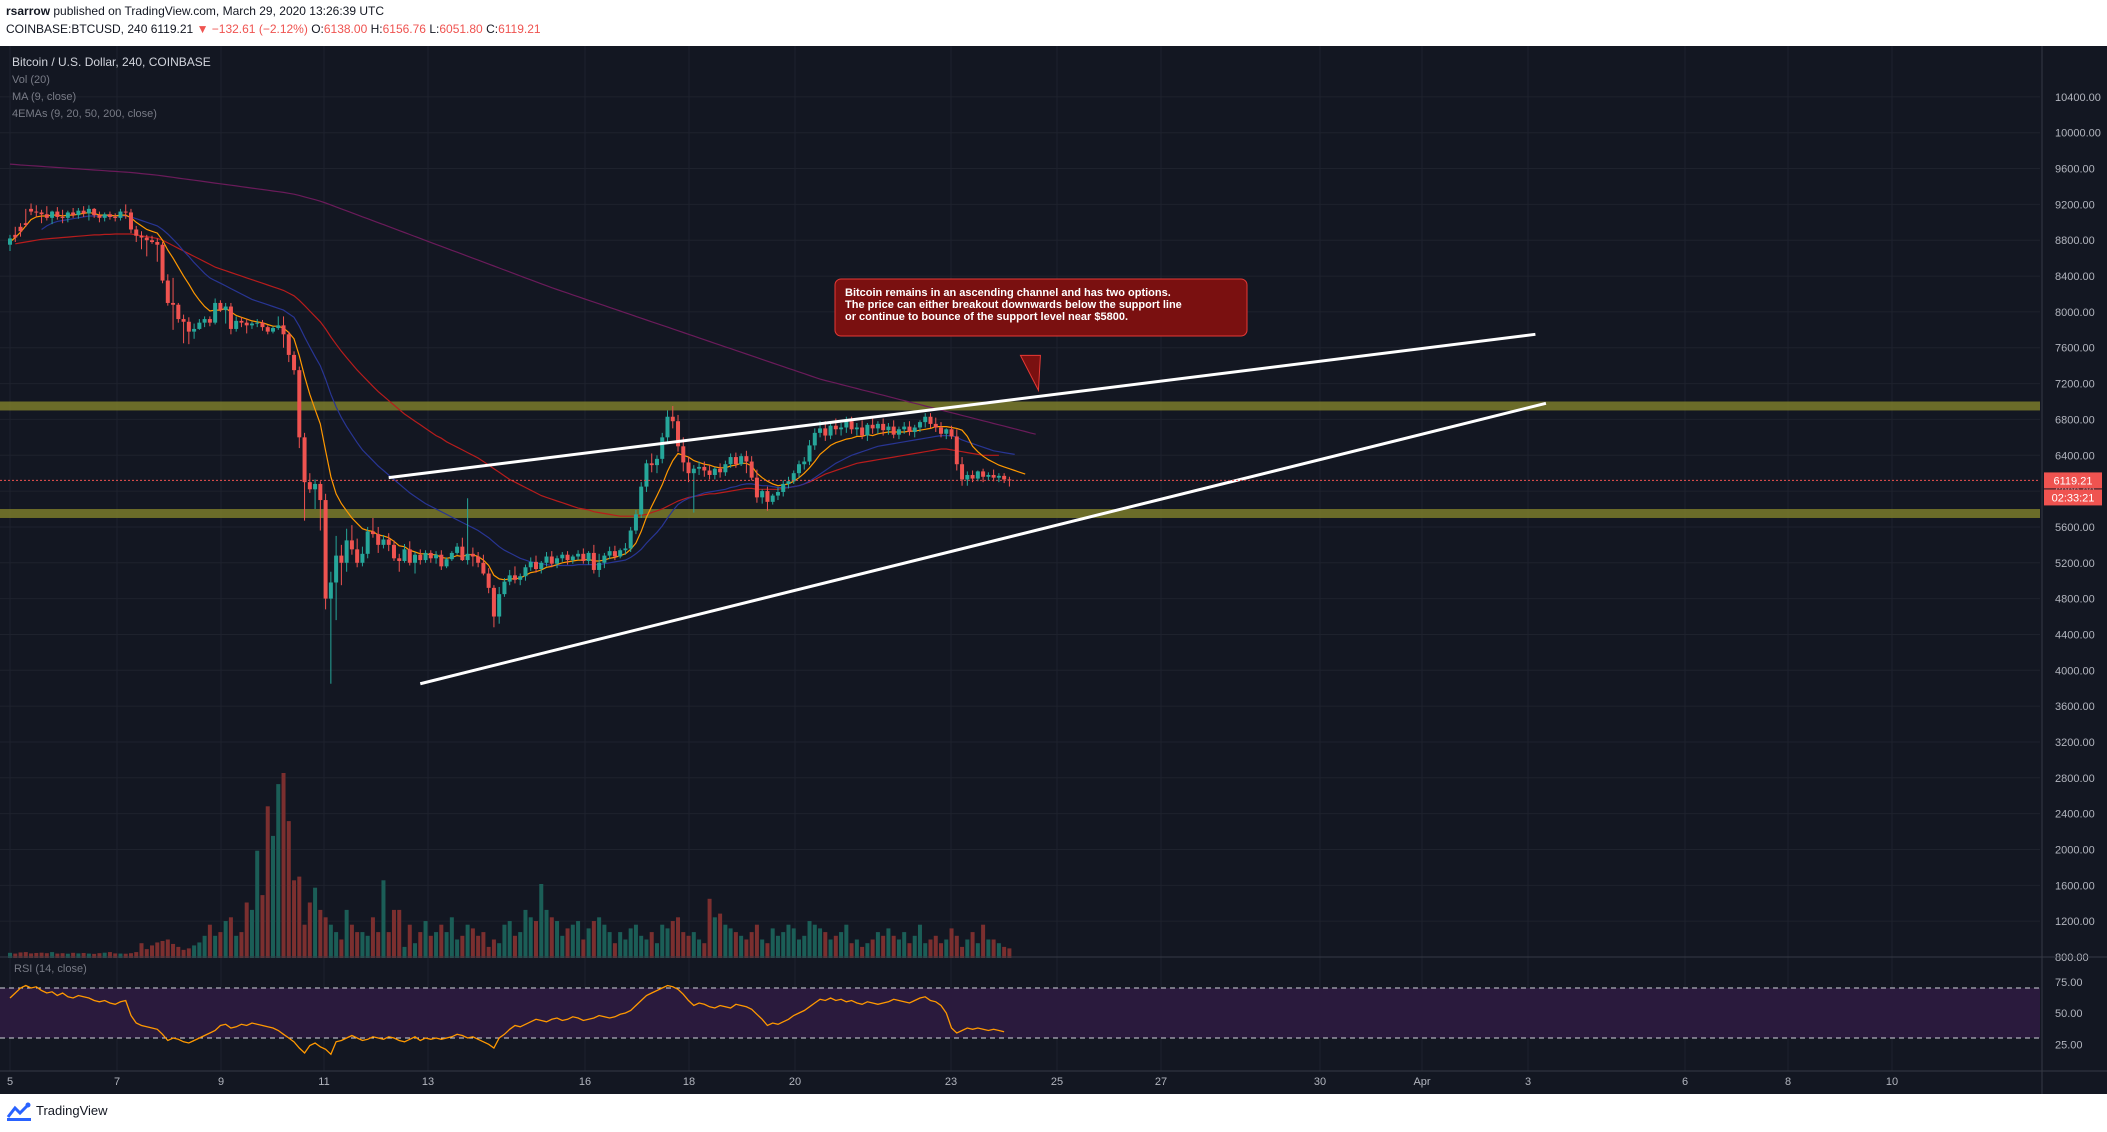 Image resolution: width=2107 pixels, height=1132 pixels. What do you see at coordinates (2075, 420) in the screenshot?
I see `price-tick-label: 6800.00` at bounding box center [2075, 420].